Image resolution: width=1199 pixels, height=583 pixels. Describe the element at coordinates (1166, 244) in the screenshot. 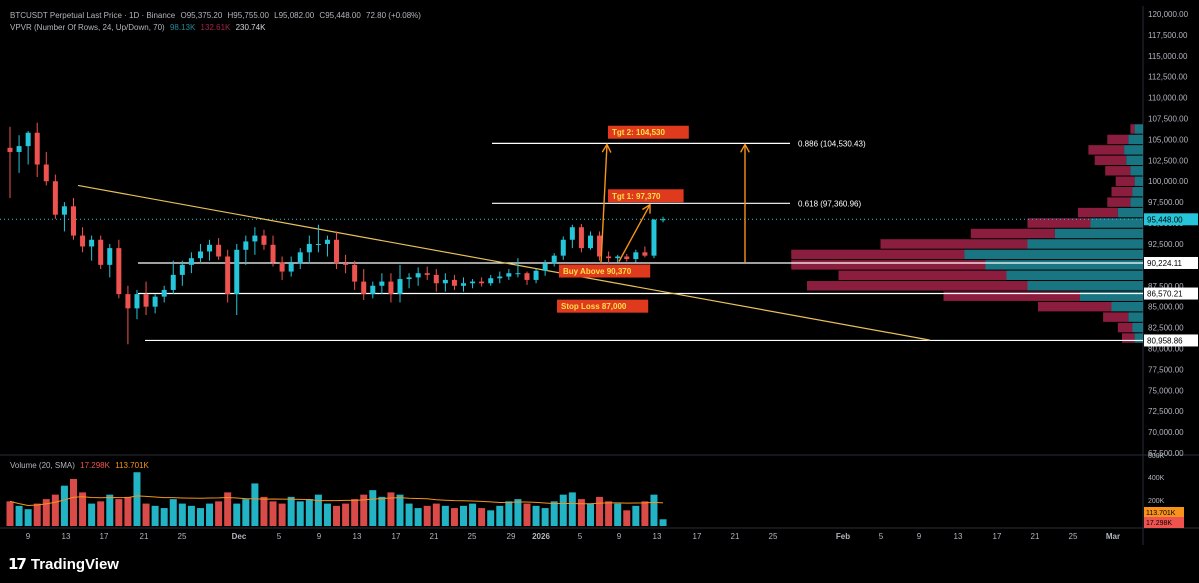

I see `price-tick-label: 92,500.00` at that location.